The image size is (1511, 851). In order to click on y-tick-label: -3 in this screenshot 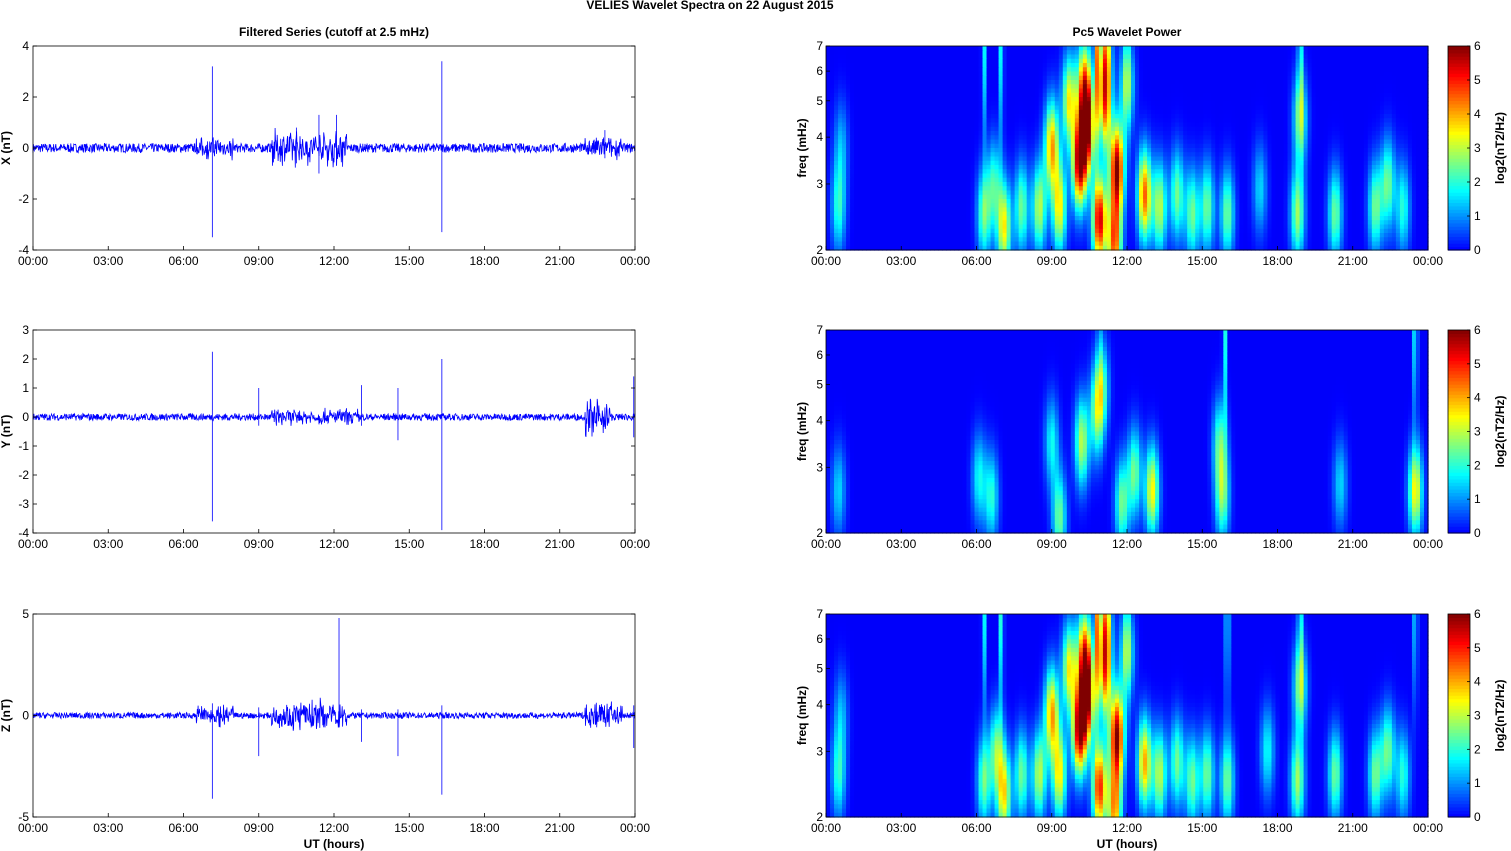, I will do `click(23, 504)`.